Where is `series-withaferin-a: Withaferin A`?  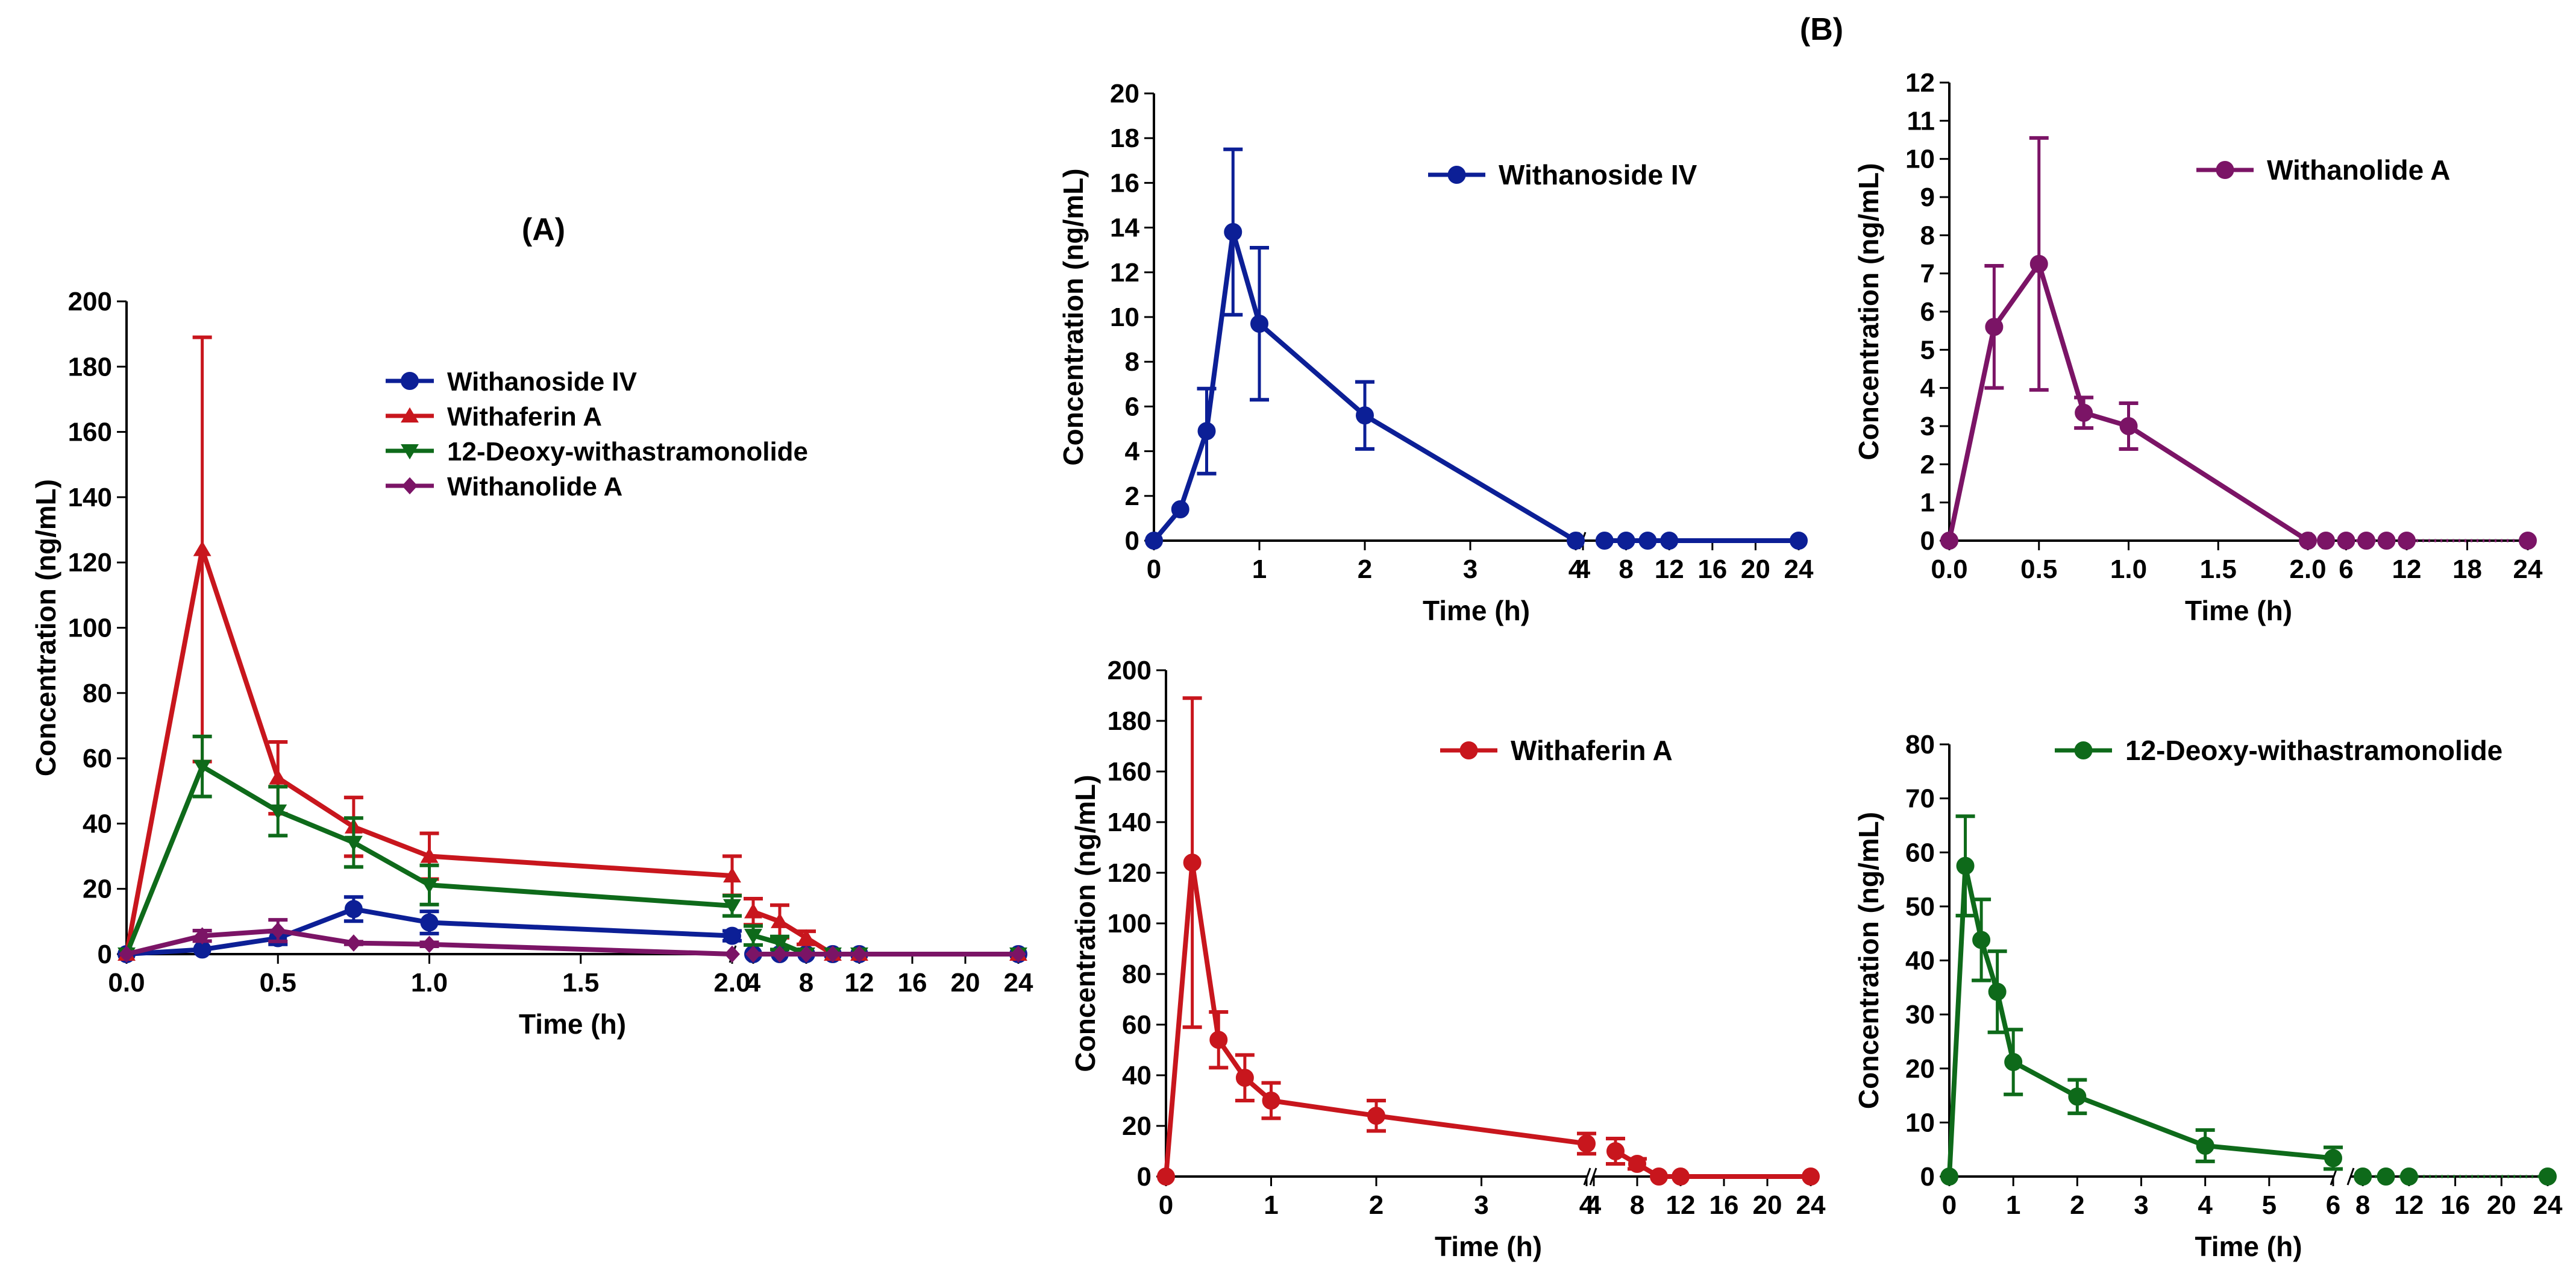 series-withaferin-a: Withaferin A is located at coordinates (1488, 941).